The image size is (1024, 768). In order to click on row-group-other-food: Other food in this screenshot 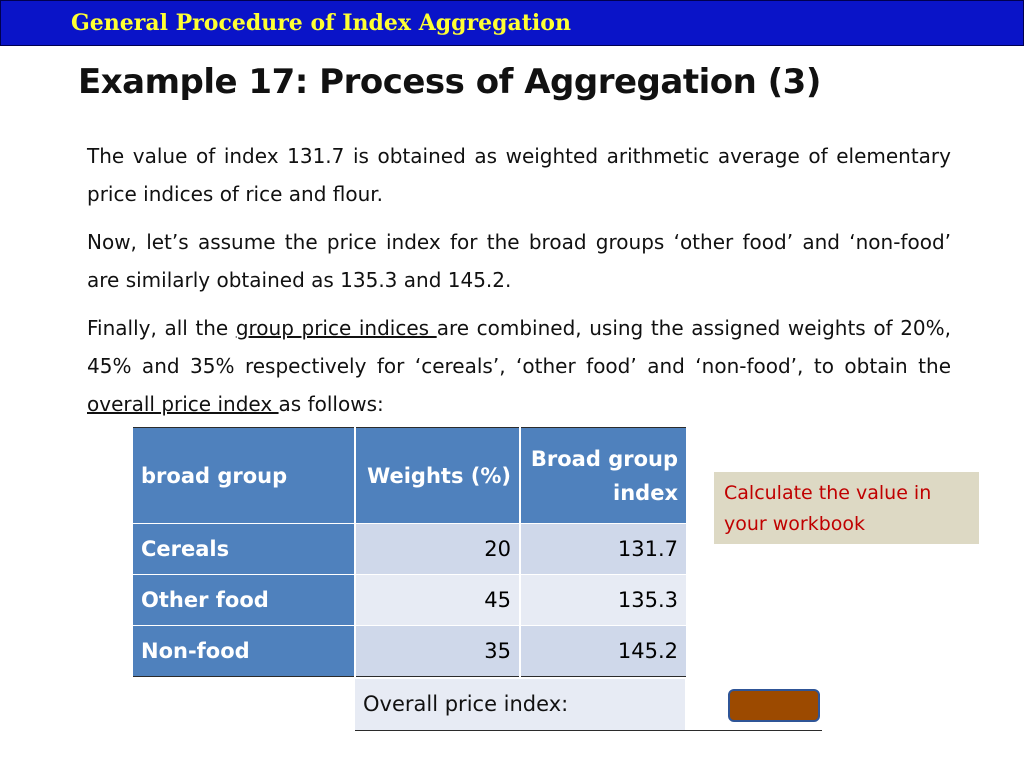, I will do `click(244, 600)`.